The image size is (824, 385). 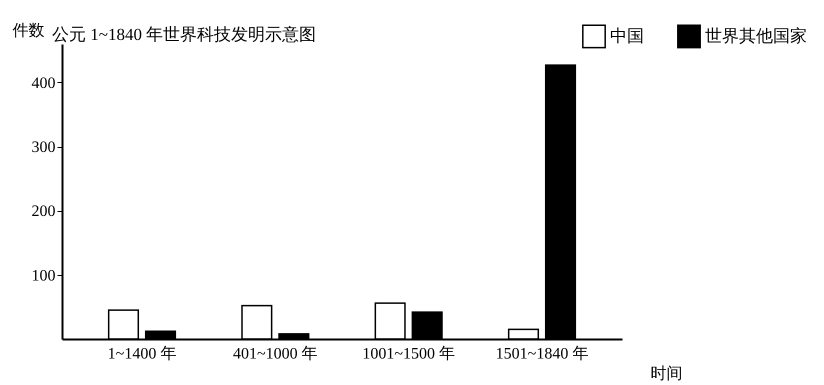 What do you see at coordinates (142, 354) in the screenshot?
I see `x-tick-label: 1~1400 年` at bounding box center [142, 354].